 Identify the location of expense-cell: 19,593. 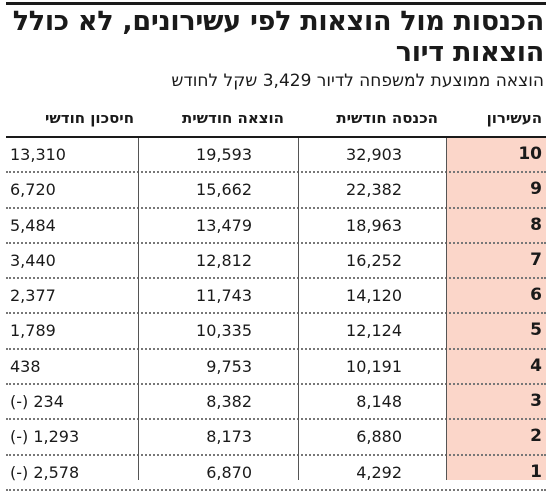
(224, 154).